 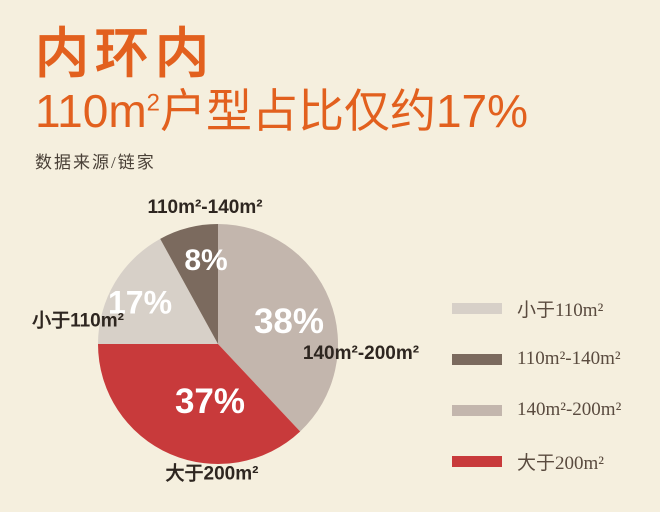 What do you see at coordinates (289, 321) in the screenshot?
I see `pie-value-label: 38%` at bounding box center [289, 321].